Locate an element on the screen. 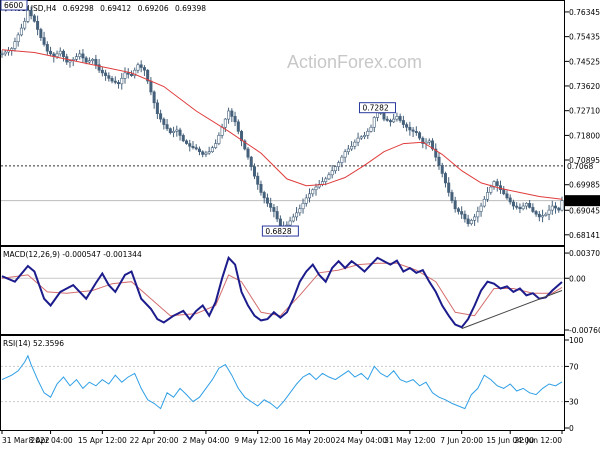 This screenshot has height=450, width=600. rsi-label: RSI(14) 52.3596 is located at coordinates (33, 343).